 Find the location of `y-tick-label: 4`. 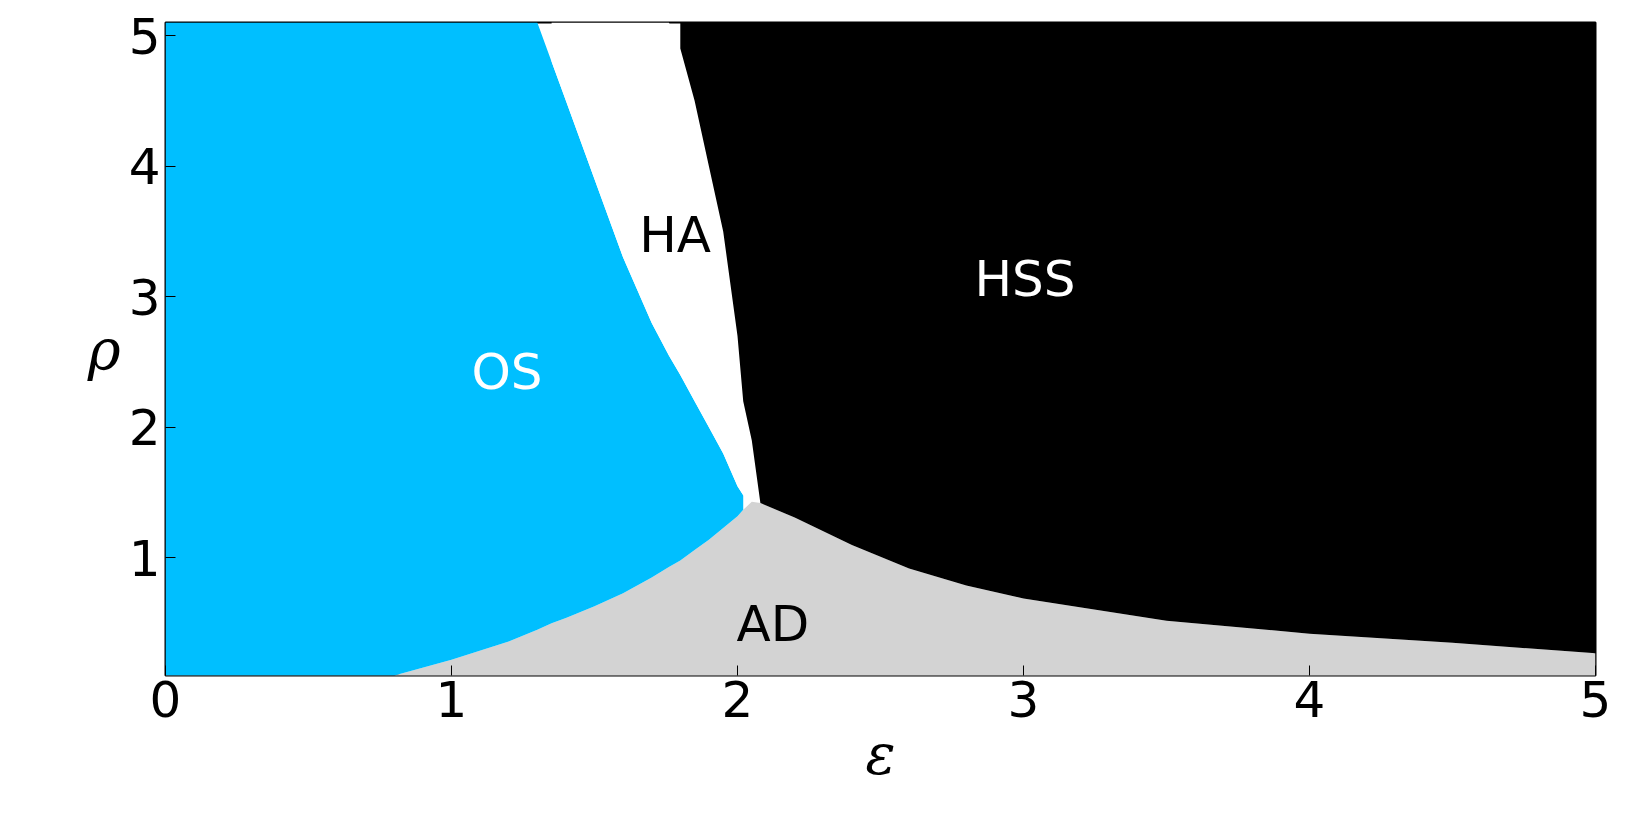

y-tick-label: 4 is located at coordinates (144, 167).